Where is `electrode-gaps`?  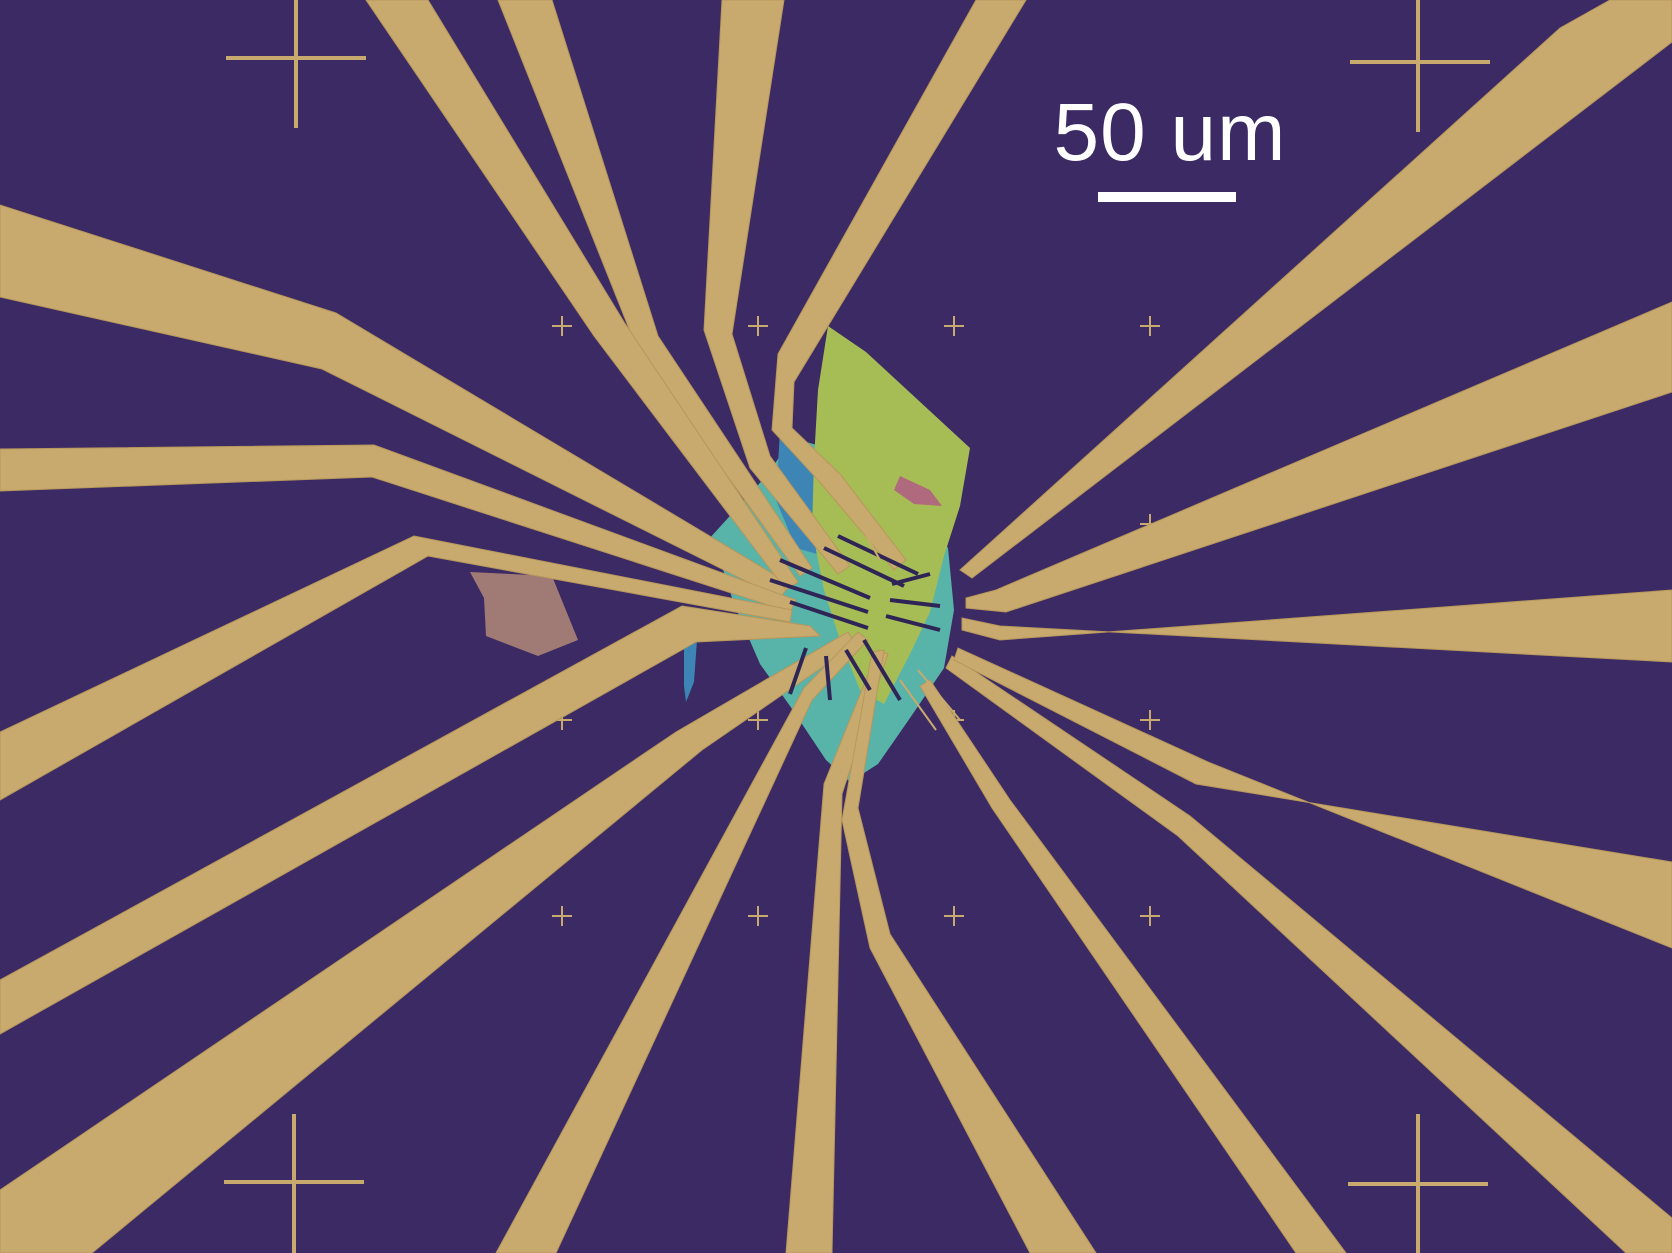
electrode-gaps is located at coordinates (855, 618).